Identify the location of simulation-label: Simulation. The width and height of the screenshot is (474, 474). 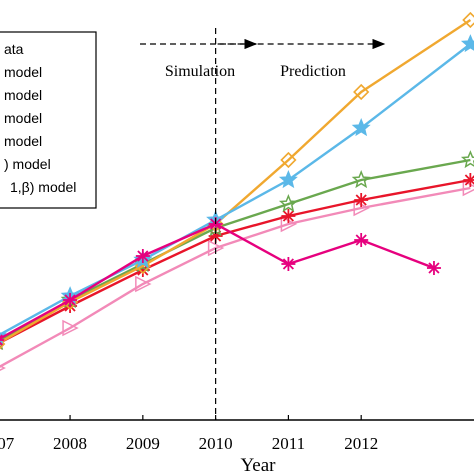
(200, 71).